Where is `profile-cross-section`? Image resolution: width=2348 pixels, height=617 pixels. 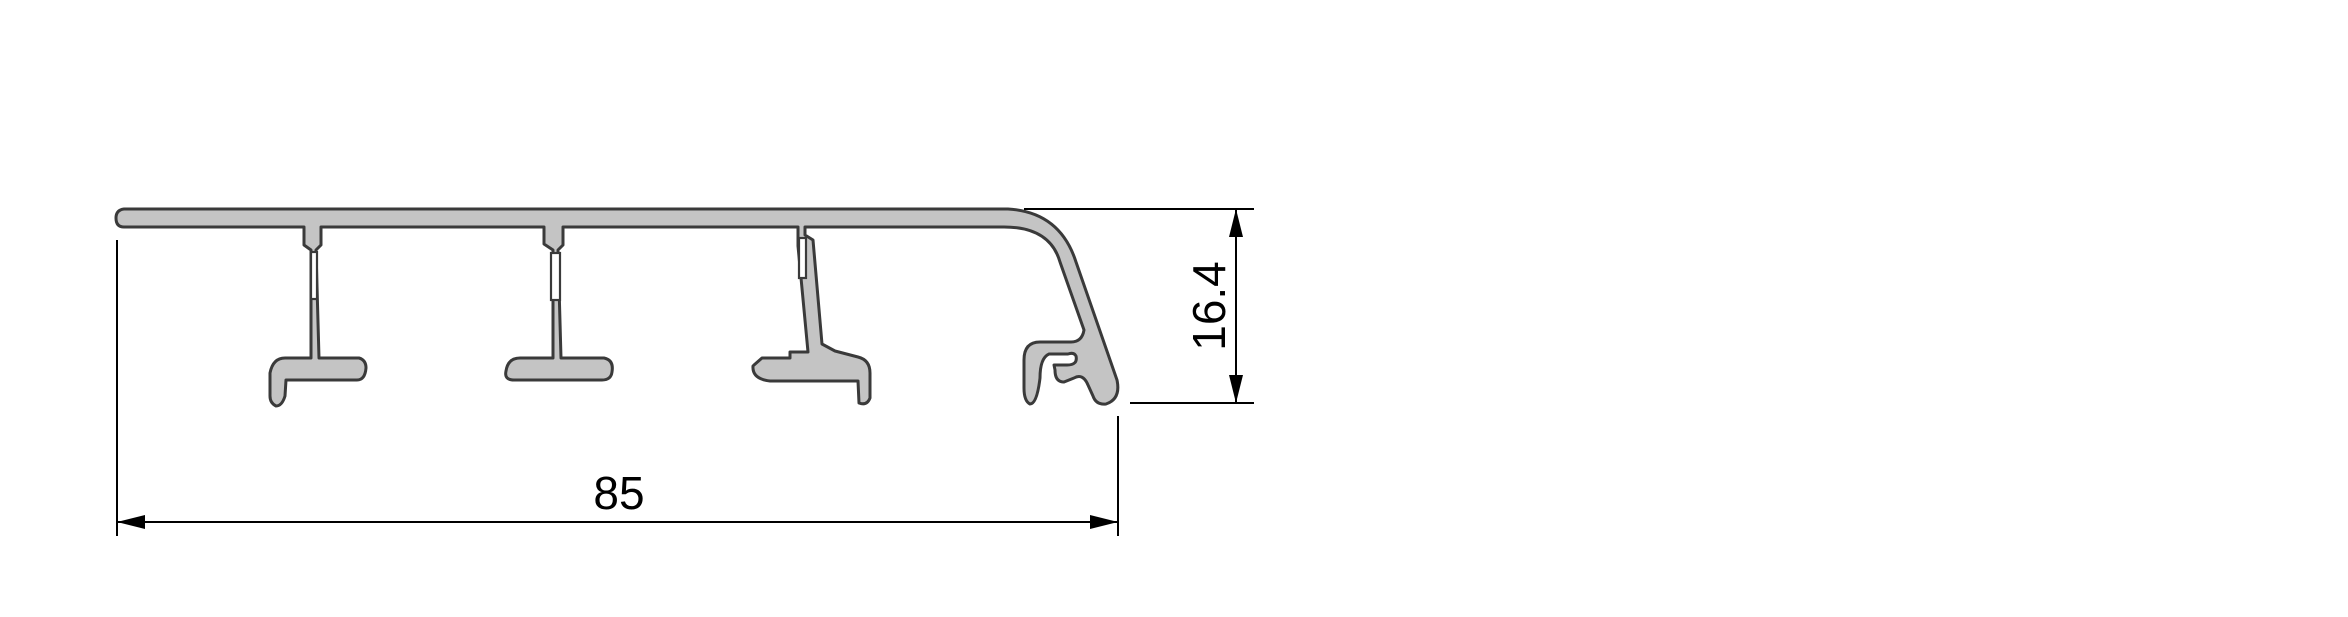 profile-cross-section is located at coordinates (617, 307).